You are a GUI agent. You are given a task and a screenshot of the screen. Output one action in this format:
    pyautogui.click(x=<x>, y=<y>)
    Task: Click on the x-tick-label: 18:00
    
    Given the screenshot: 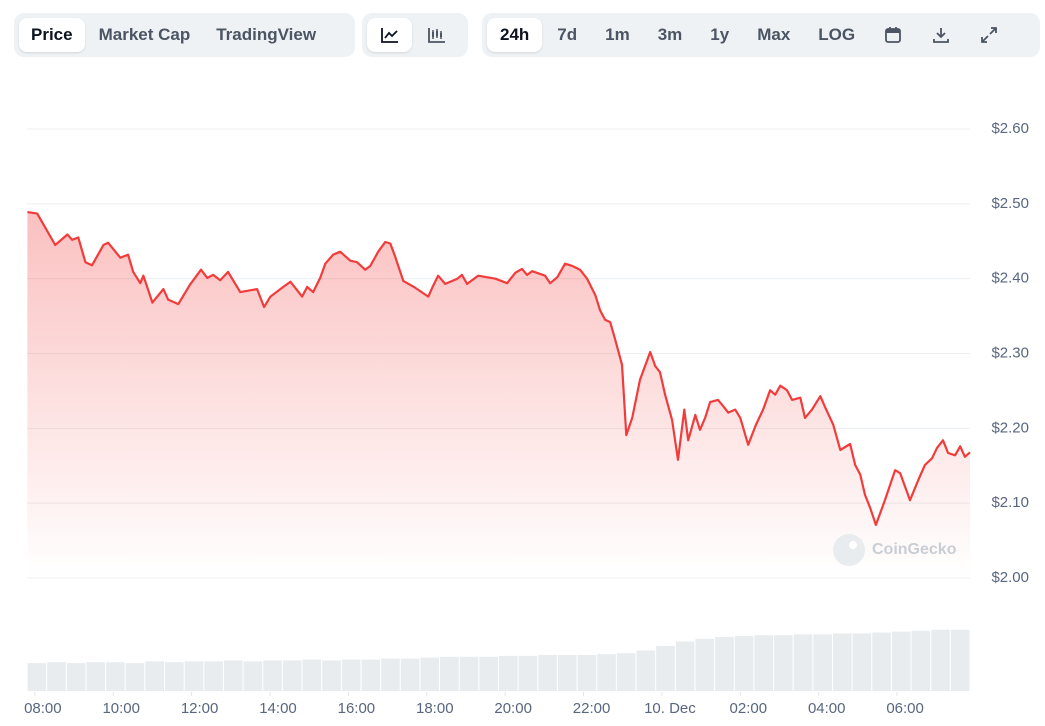 What is the action you would take?
    pyautogui.click(x=435, y=708)
    